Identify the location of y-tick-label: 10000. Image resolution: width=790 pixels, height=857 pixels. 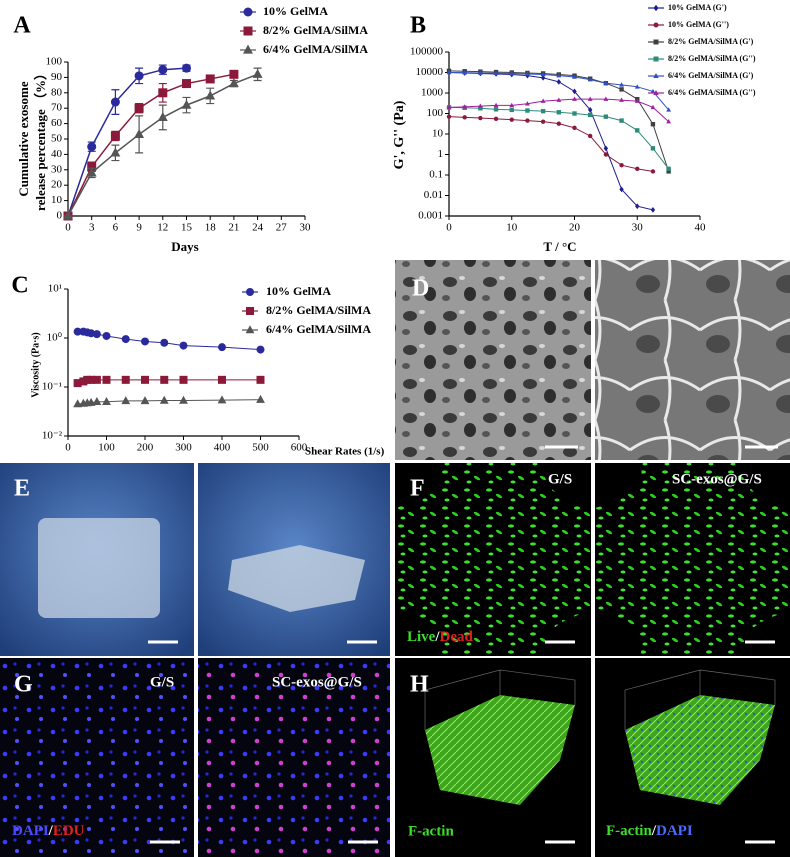
(430, 72).